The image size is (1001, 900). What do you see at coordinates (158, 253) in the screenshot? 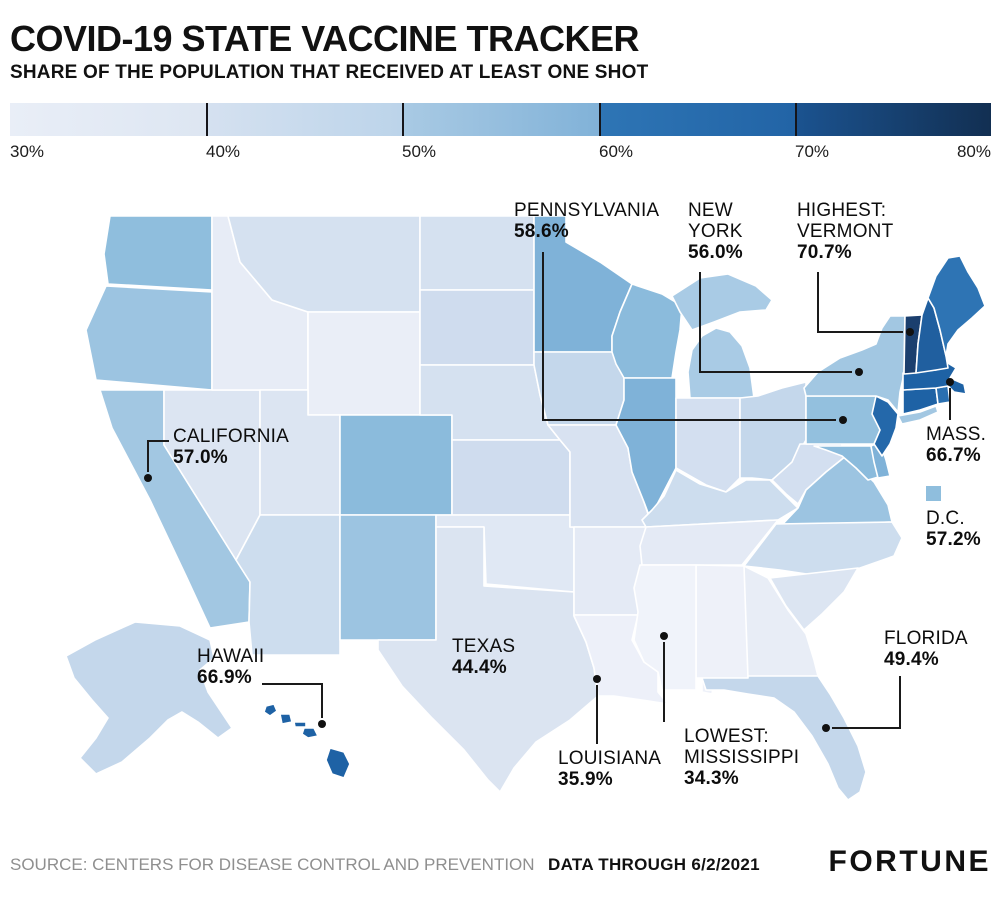
I see `state-WA` at bounding box center [158, 253].